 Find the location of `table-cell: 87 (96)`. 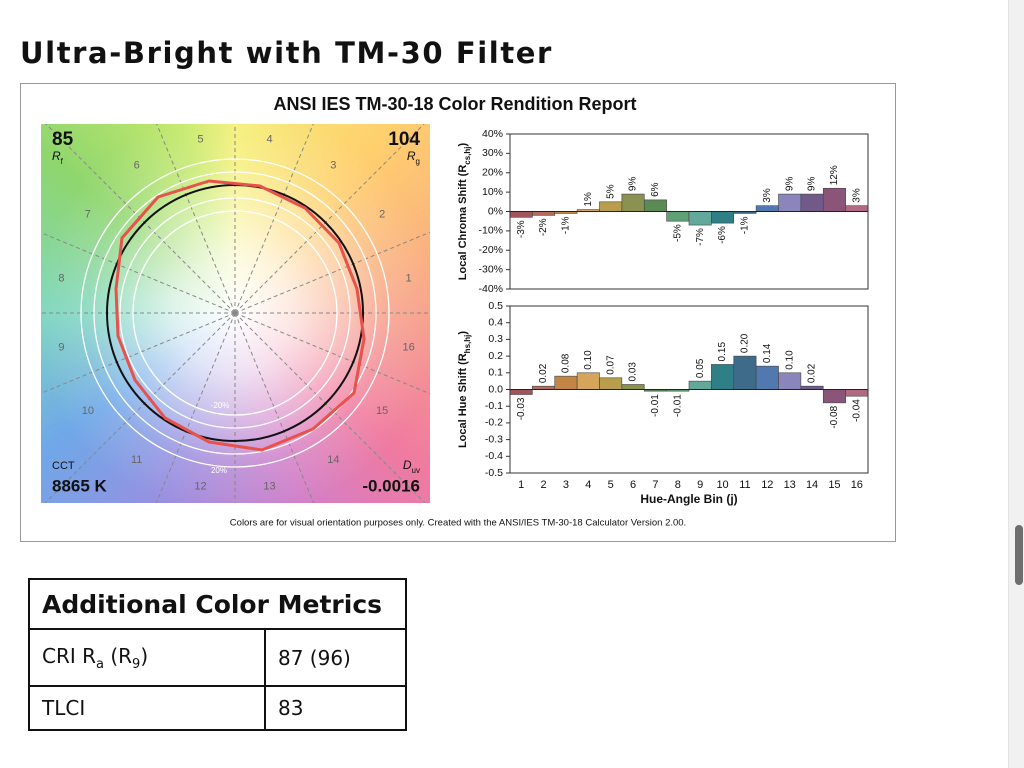

table-cell: 87 (96) is located at coordinates (335, 657).